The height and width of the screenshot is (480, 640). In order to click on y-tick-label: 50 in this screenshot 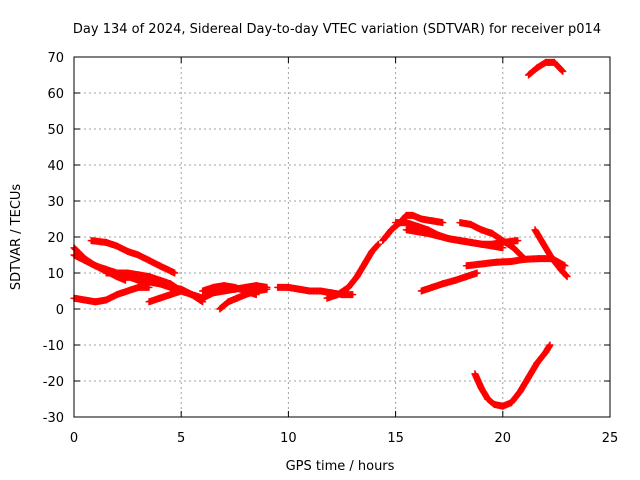, I will do `click(55, 130)`.